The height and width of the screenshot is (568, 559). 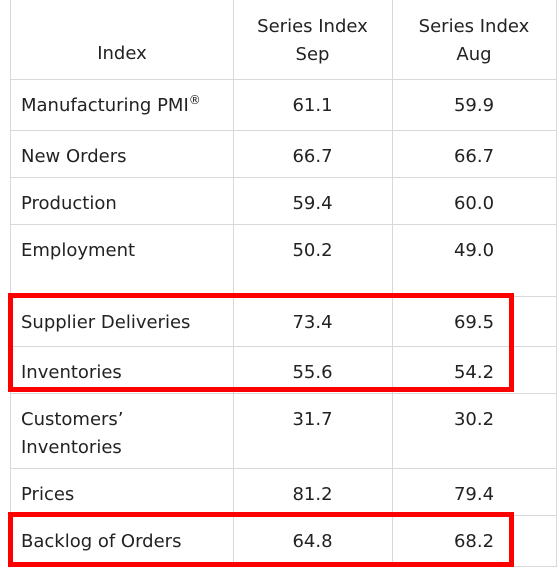 I want to click on header-aug-line2: Aug, so click(x=474, y=54).